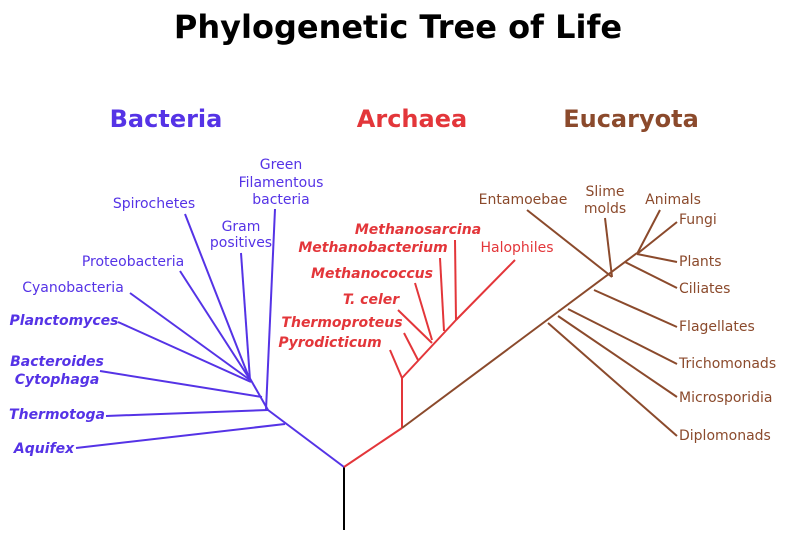 The width and height of the screenshot is (800, 541). Describe the element at coordinates (700, 262) in the screenshot. I see `leaf-label: Plants` at that location.